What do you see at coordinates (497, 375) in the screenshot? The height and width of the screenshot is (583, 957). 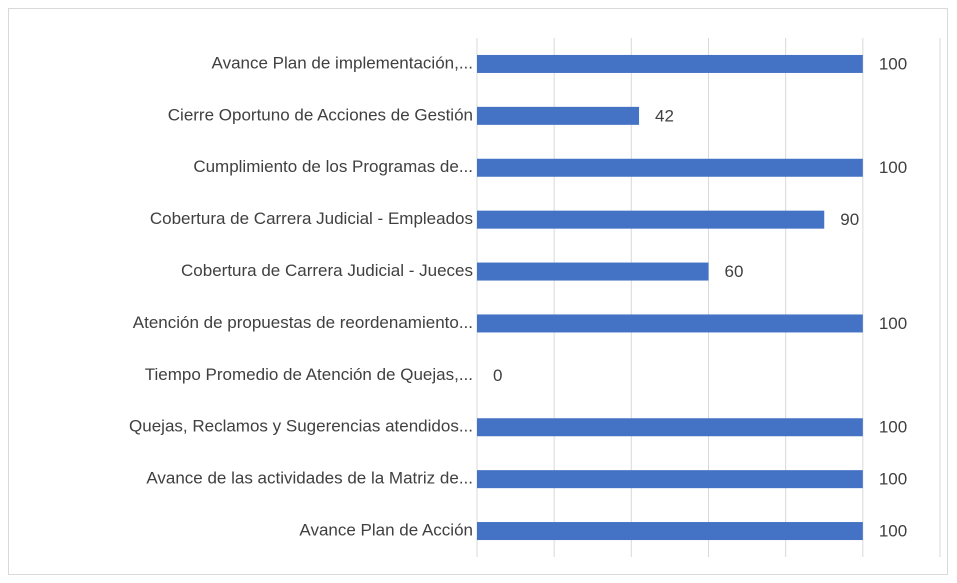 I see `value-label: 0` at bounding box center [497, 375].